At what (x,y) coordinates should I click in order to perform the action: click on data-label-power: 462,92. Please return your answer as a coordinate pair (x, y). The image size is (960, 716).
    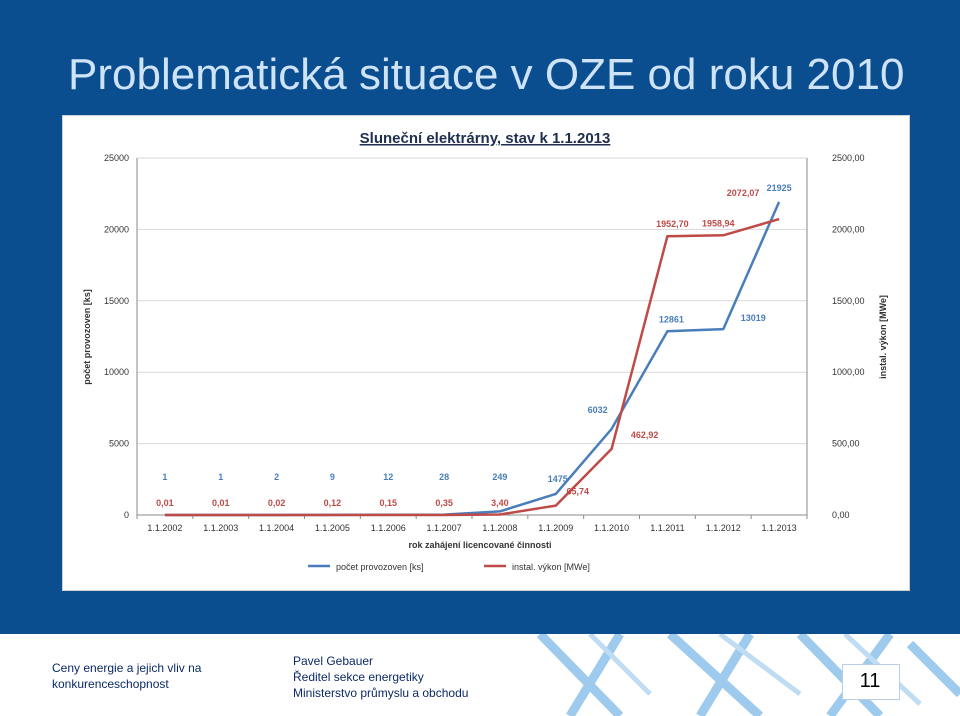
    Looking at the image, I should click on (645, 435).